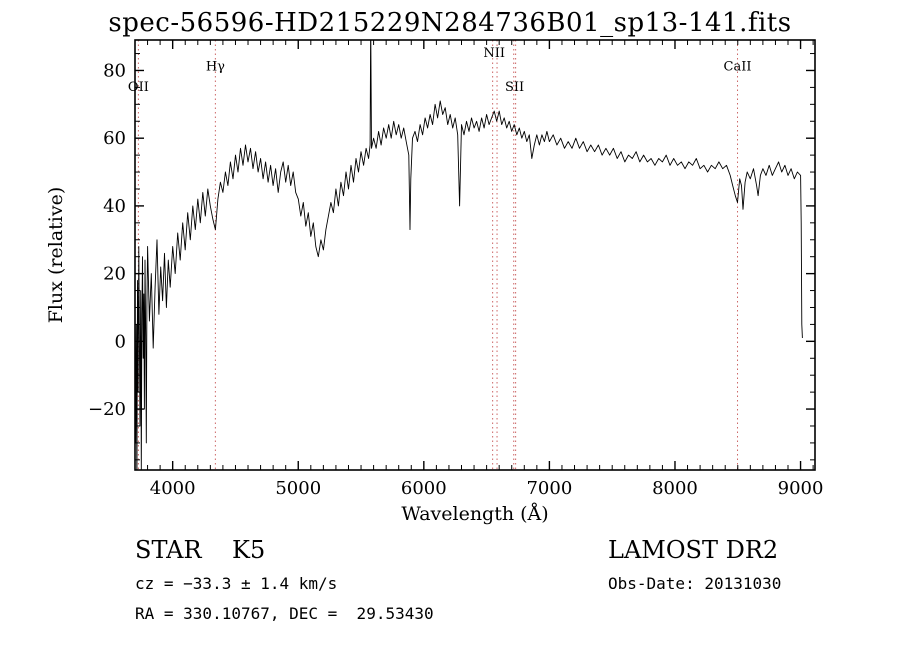 Image resolution: width=900 pixels, height=649 pixels. Describe the element at coordinates (173, 488) in the screenshot. I see `x-tick-label: 4000` at that location.